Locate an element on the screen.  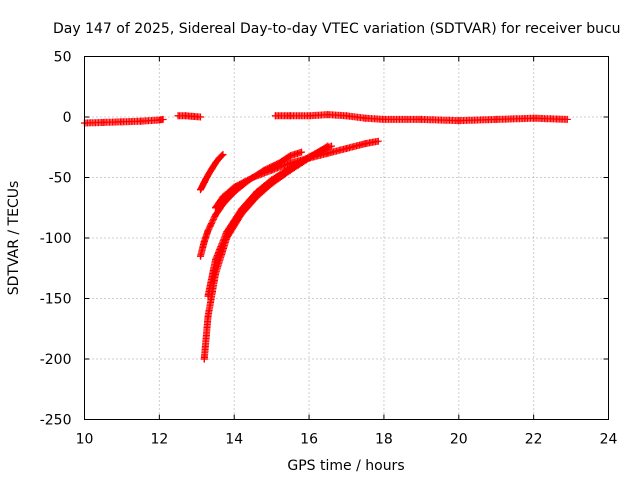
y-axis-label: SDTVAR / TECUs is located at coordinates (14, 238).